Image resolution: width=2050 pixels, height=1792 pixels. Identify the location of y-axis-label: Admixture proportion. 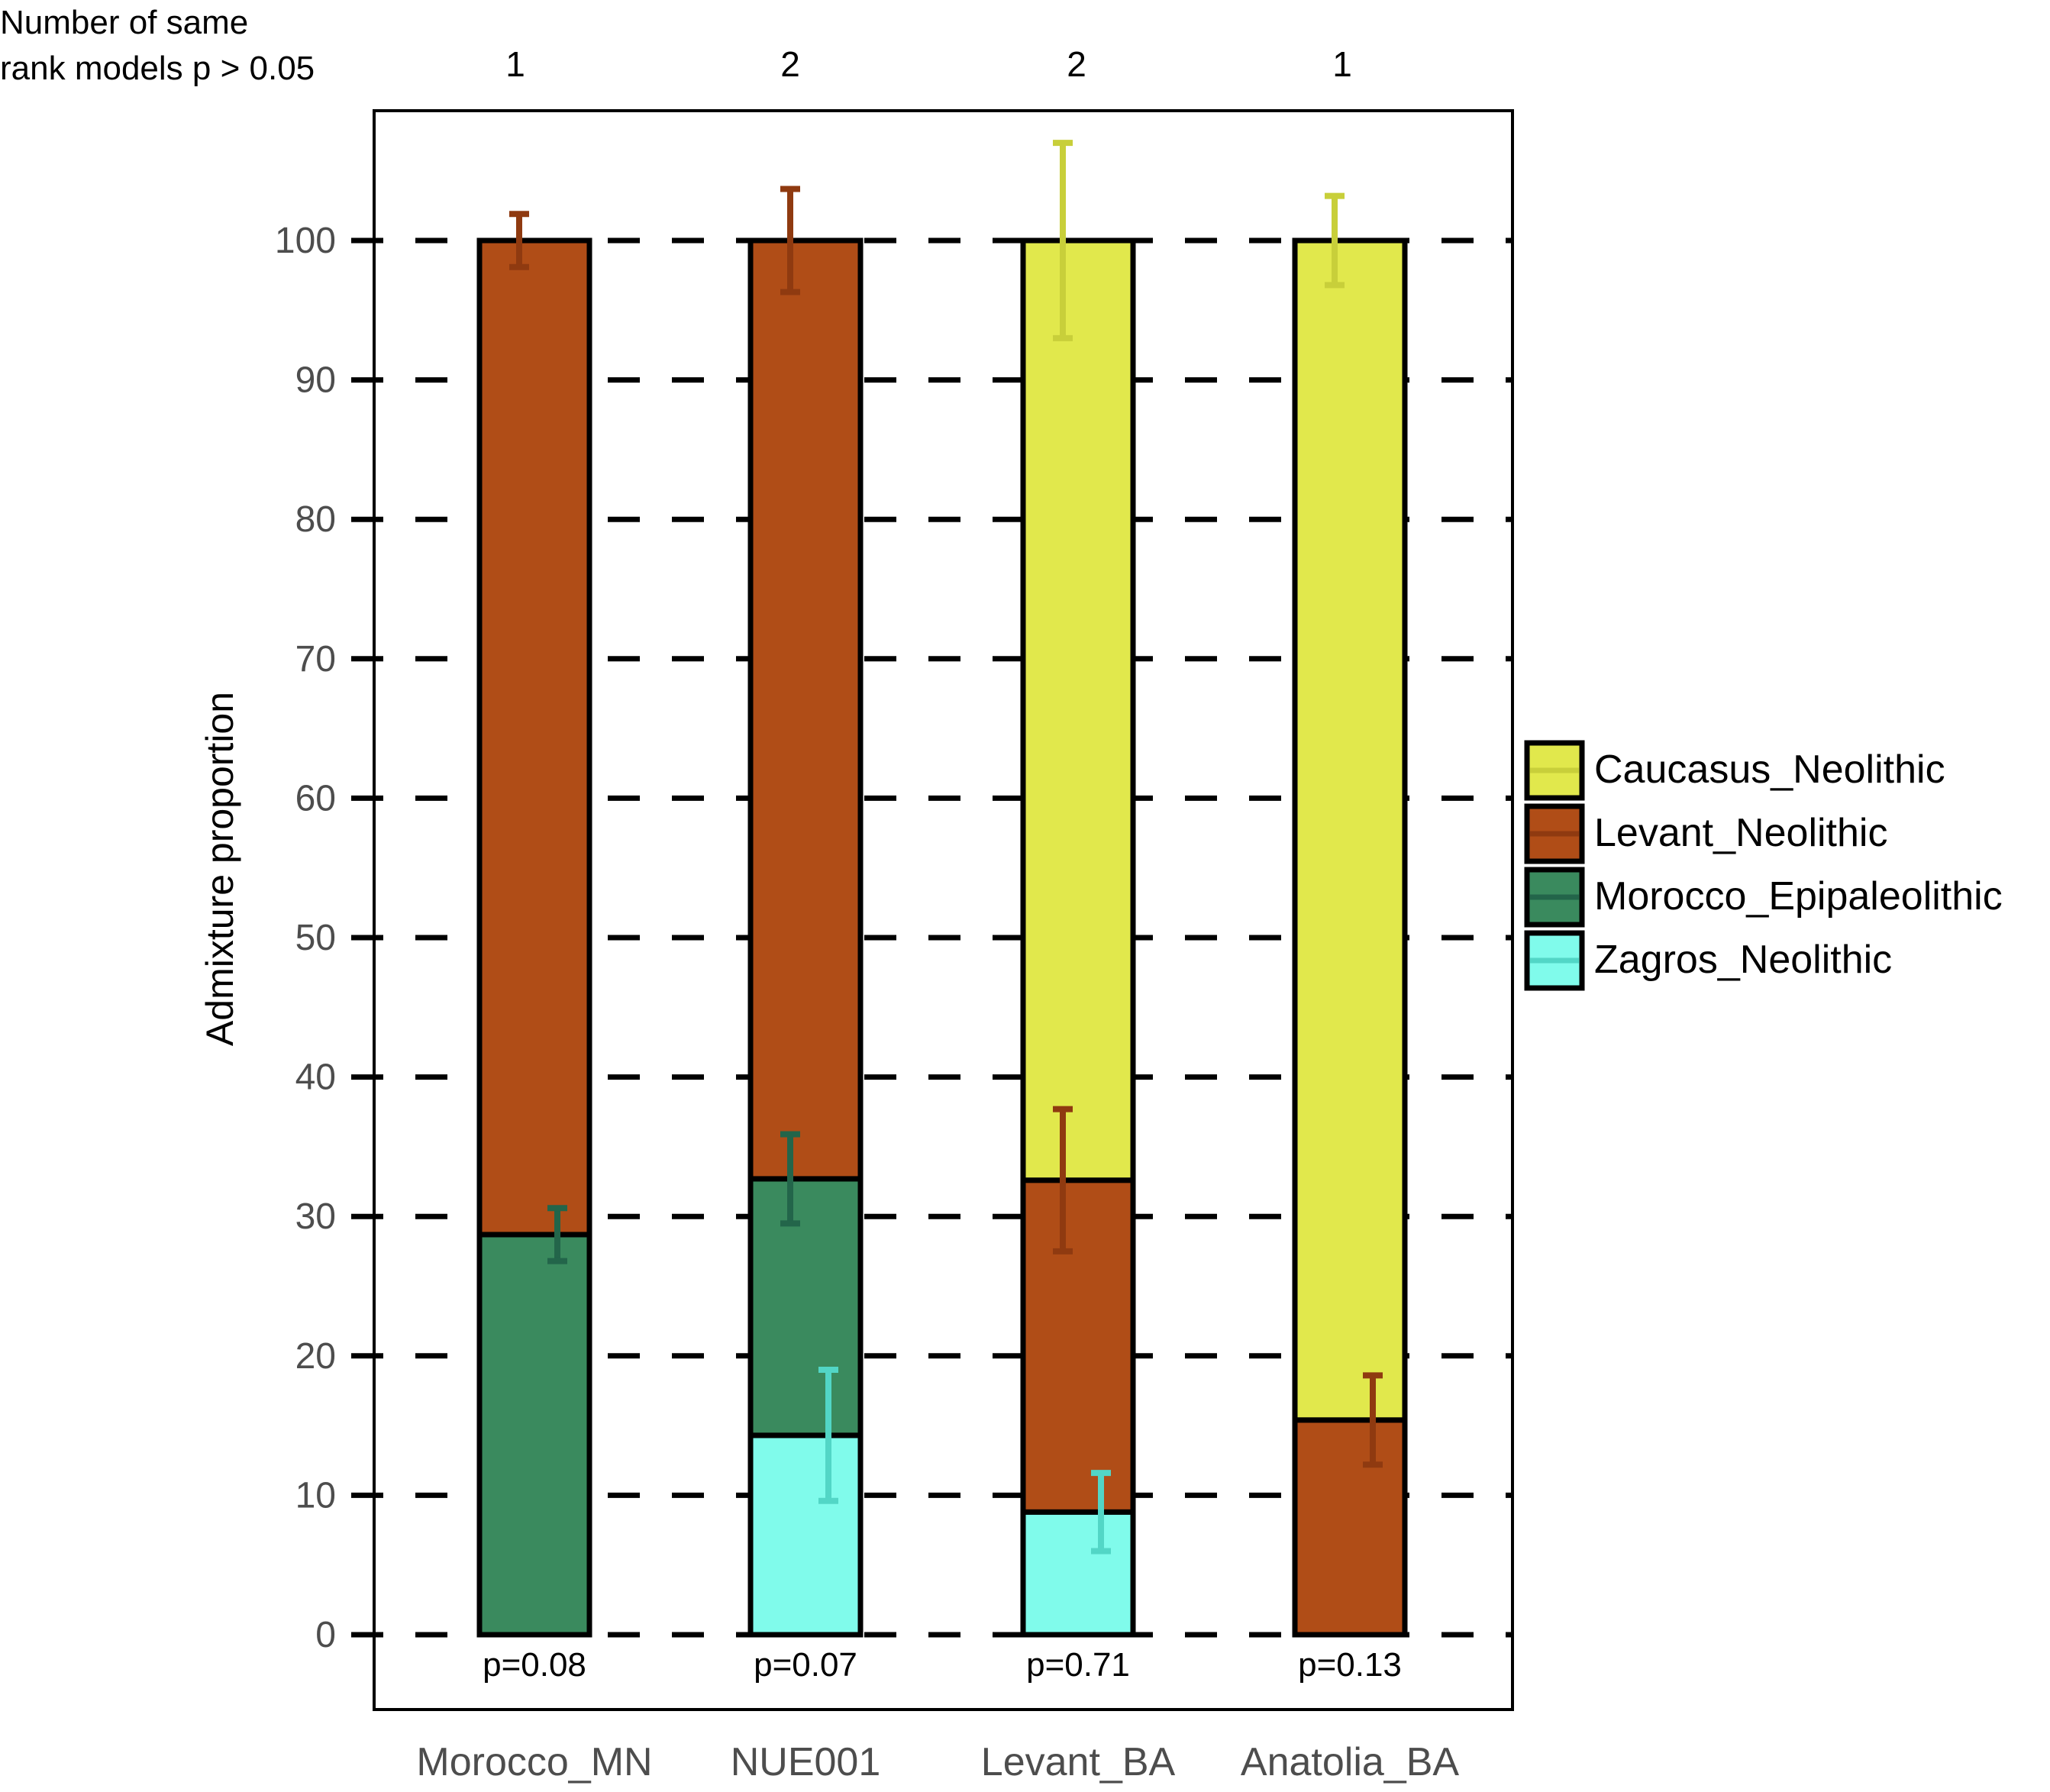
(220, 869).